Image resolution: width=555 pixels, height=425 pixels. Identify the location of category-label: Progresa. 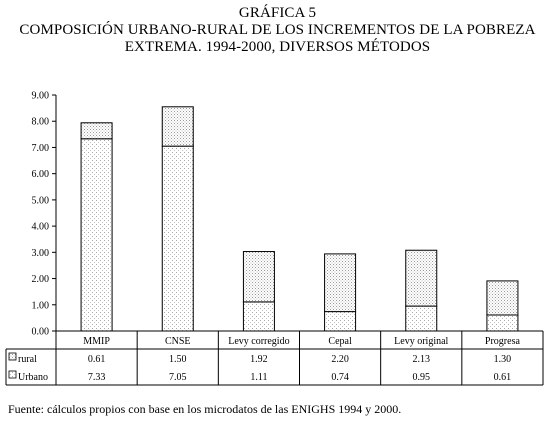
(503, 341).